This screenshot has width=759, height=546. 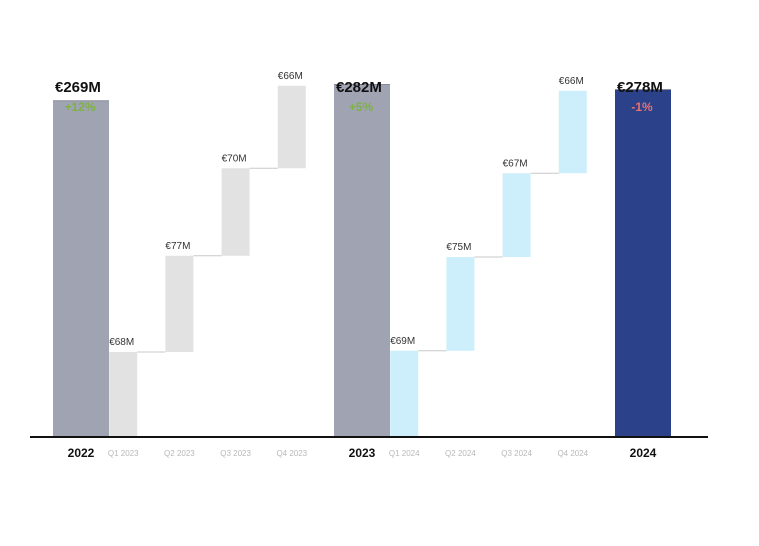 I want to click on year-axis-label: 2023, so click(x=362, y=453).